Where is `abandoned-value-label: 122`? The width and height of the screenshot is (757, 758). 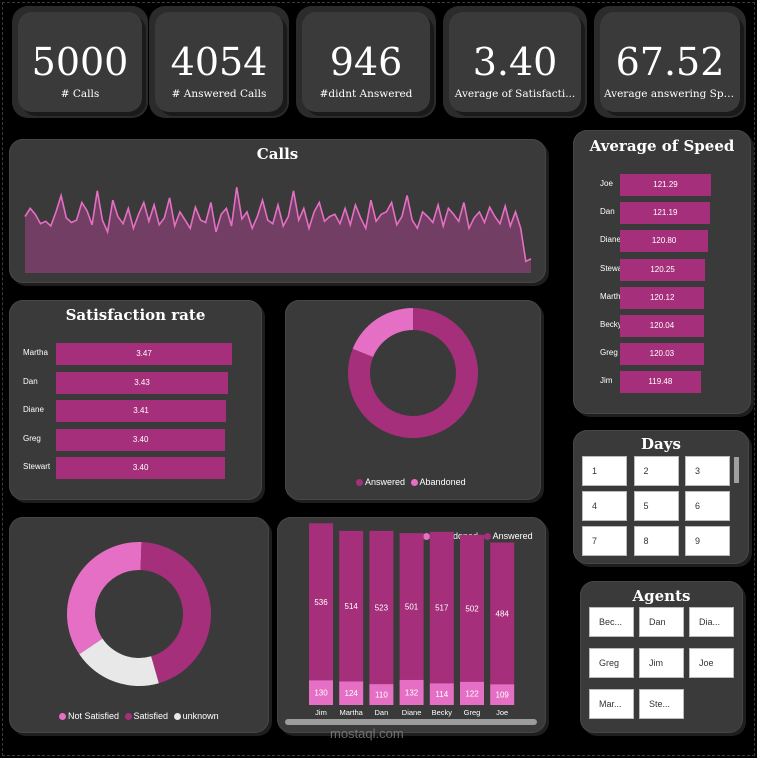
abandoned-value-label: 122 is located at coordinates (472, 693).